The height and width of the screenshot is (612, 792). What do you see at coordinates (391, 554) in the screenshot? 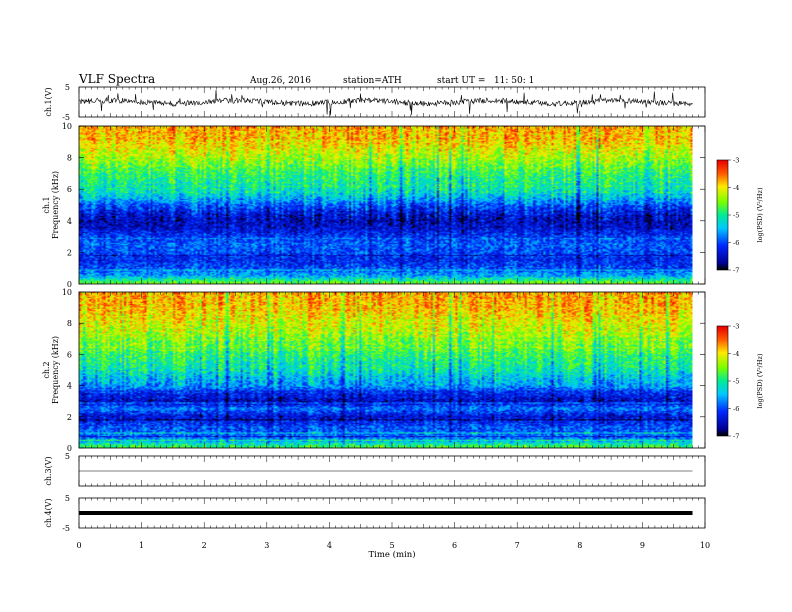
I see `x-axis-label: Time (min)` at bounding box center [391, 554].